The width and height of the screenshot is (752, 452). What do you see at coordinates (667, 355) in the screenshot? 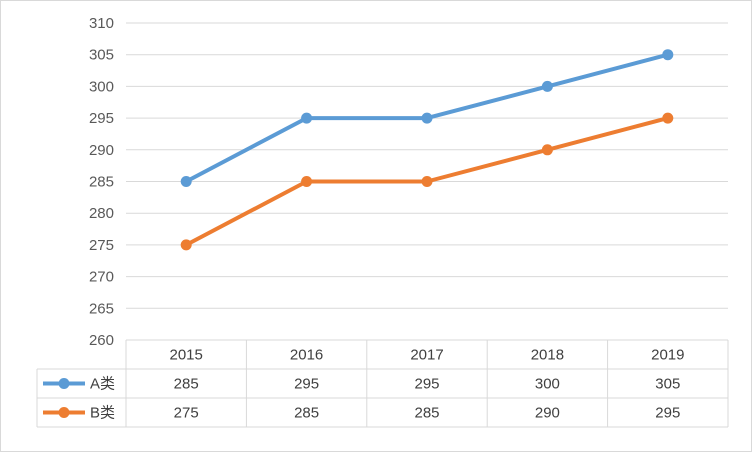
I see `x-tick-label: 2019` at bounding box center [667, 355].